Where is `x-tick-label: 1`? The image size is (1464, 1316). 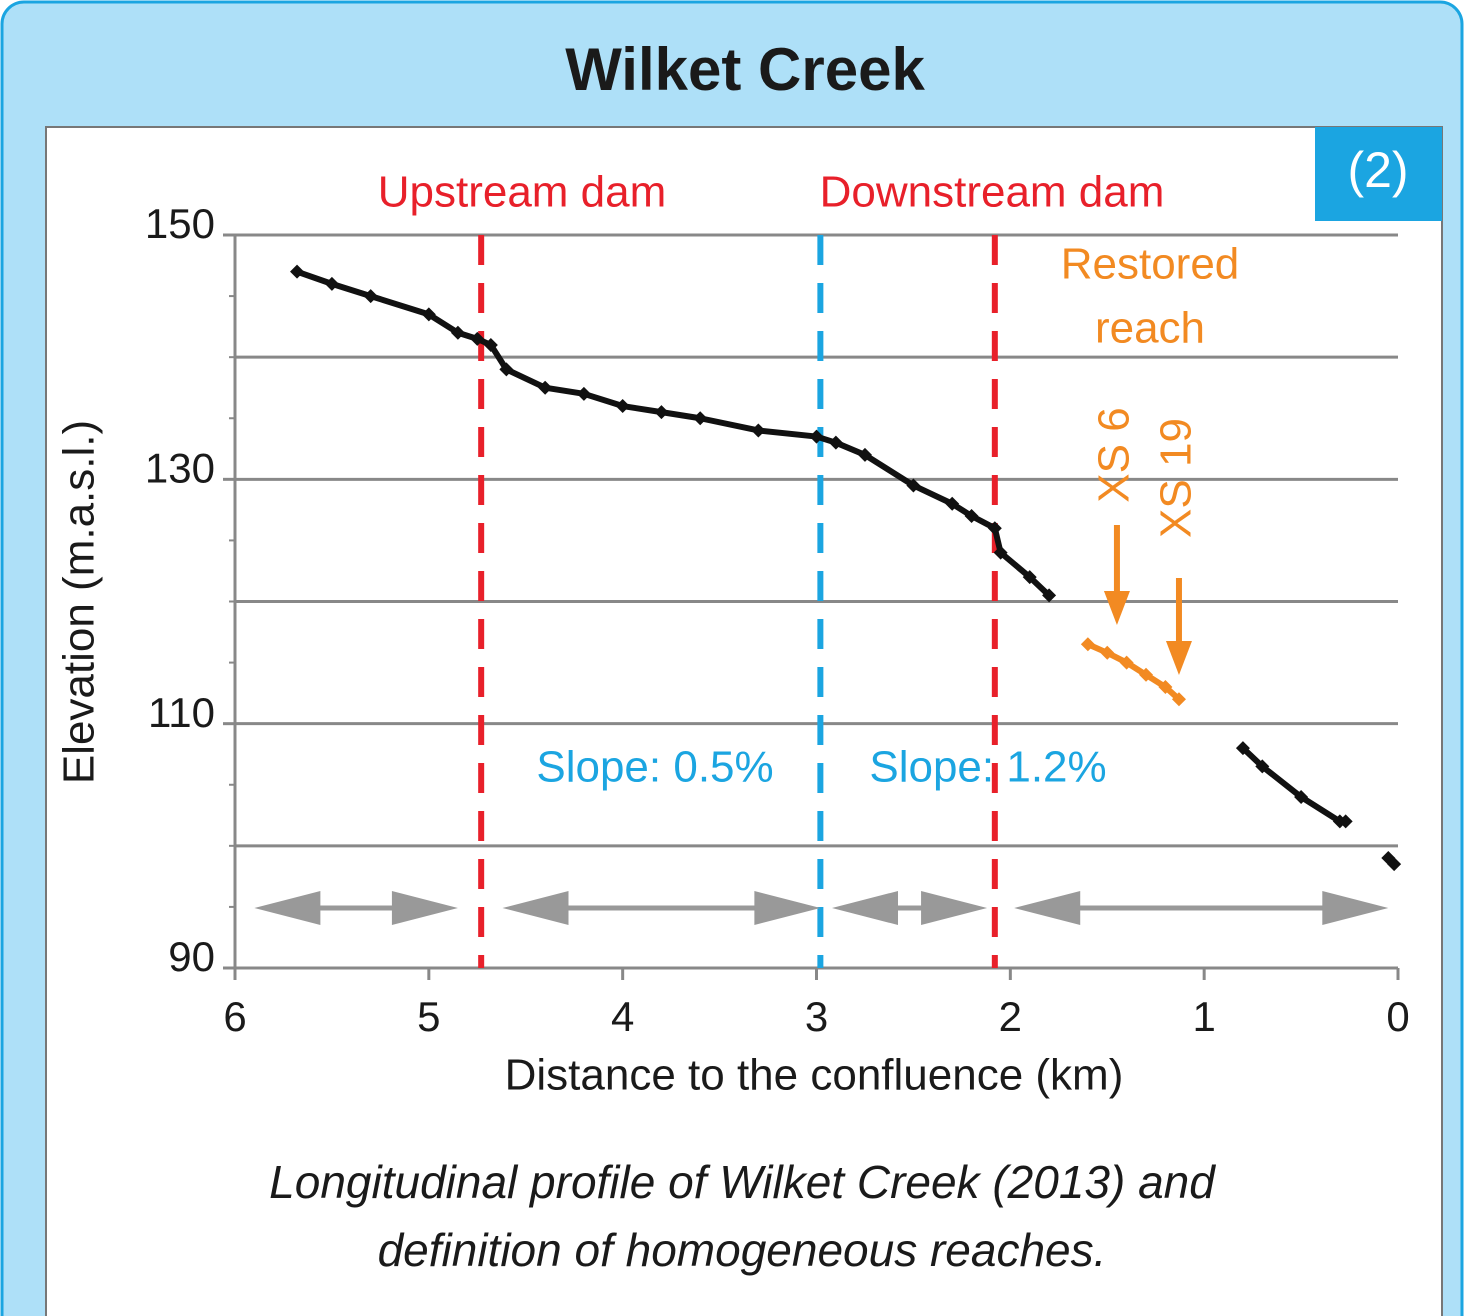
x-tick-label: 1 is located at coordinates (1203, 1016).